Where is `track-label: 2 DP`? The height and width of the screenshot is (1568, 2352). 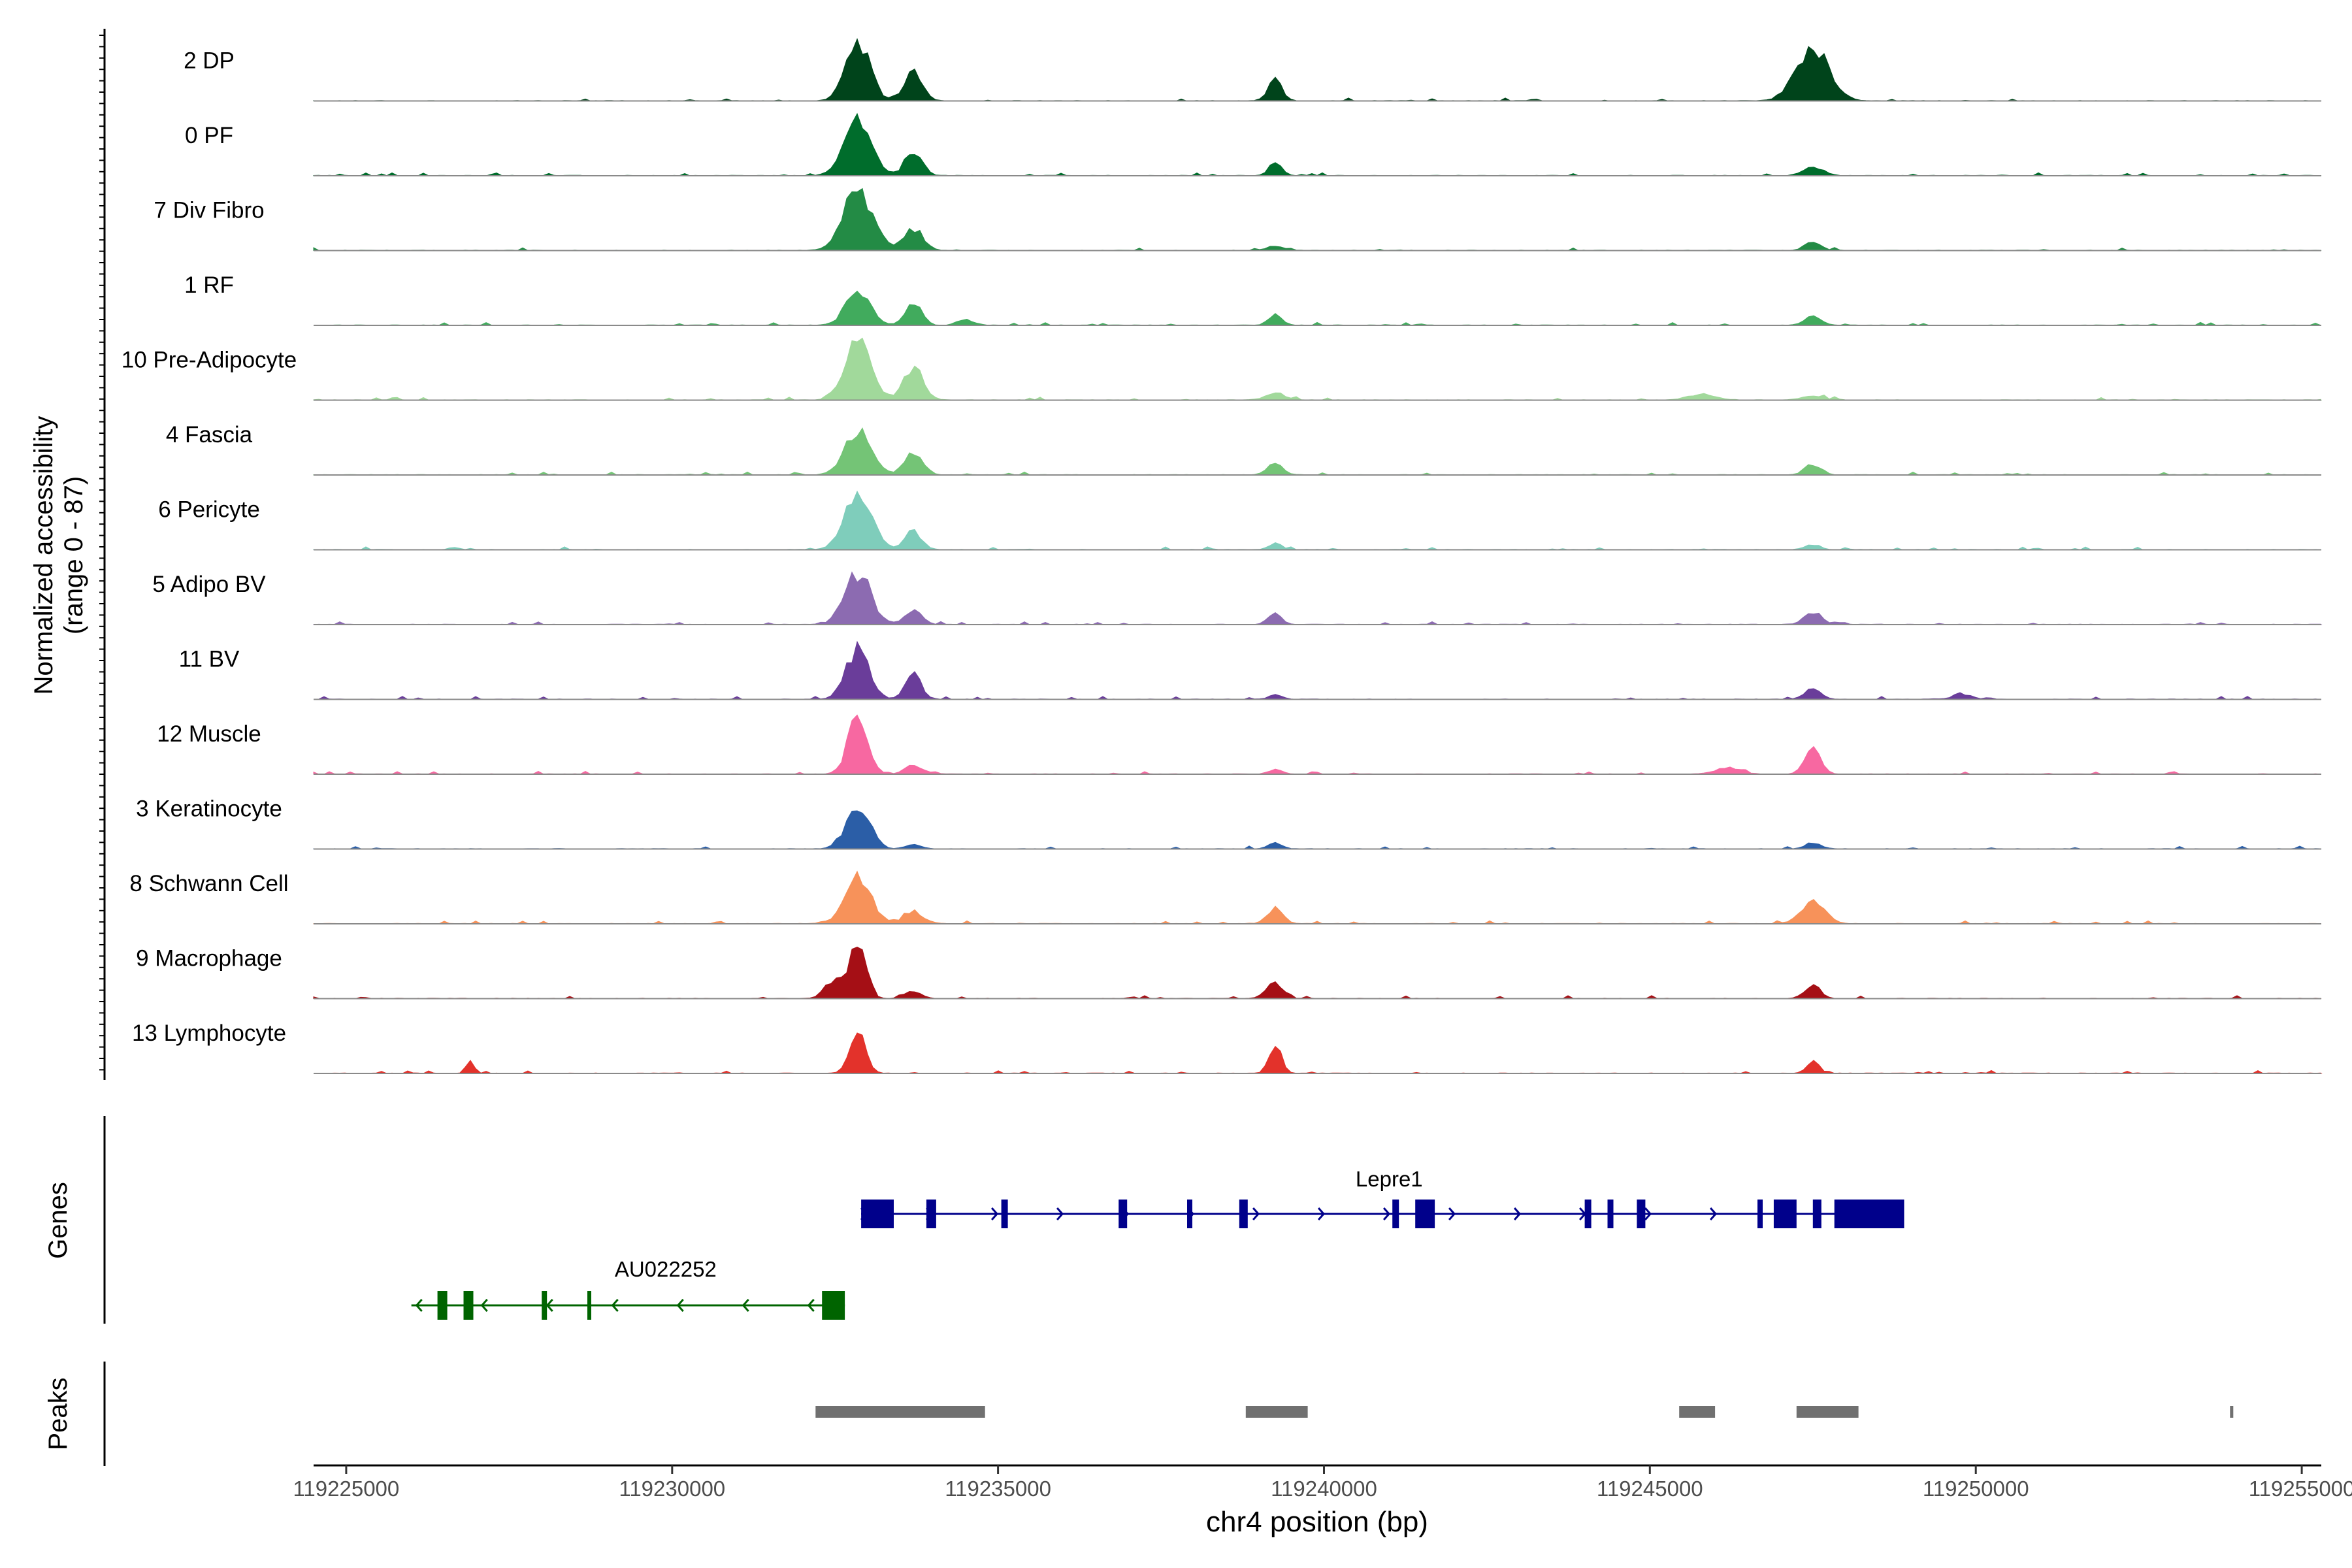
track-label: 2 DP is located at coordinates (209, 61).